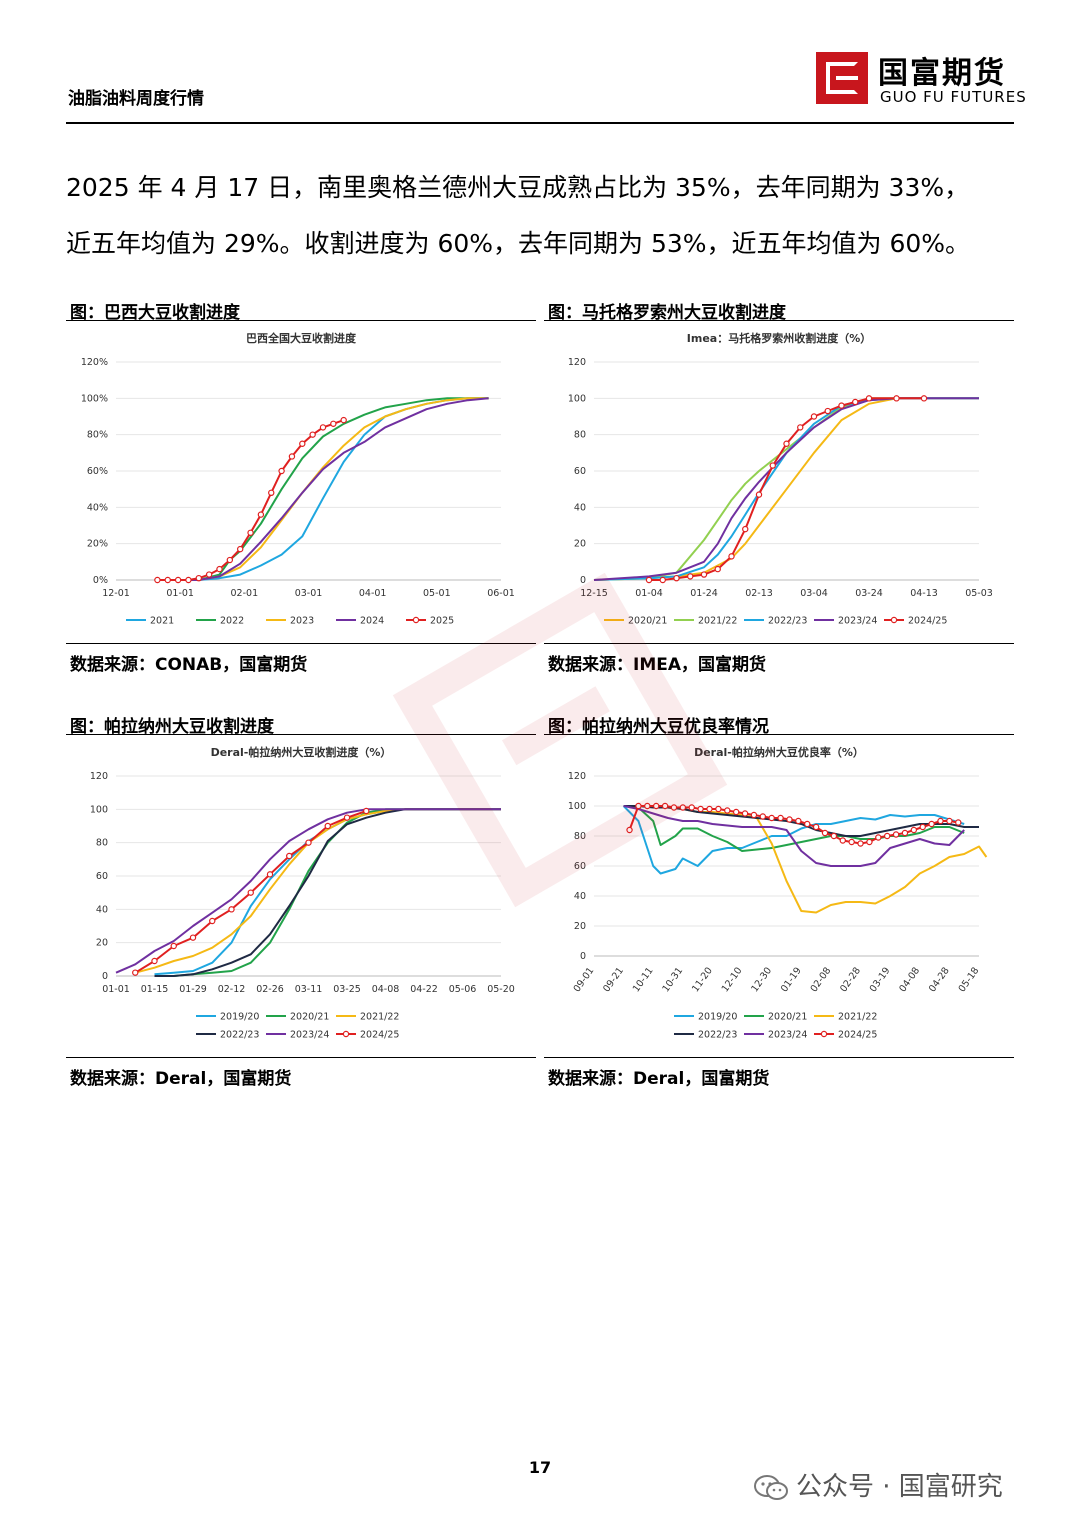  Describe the element at coordinates (732, 979) in the screenshot. I see `x-tick-label: 12-10` at that location.